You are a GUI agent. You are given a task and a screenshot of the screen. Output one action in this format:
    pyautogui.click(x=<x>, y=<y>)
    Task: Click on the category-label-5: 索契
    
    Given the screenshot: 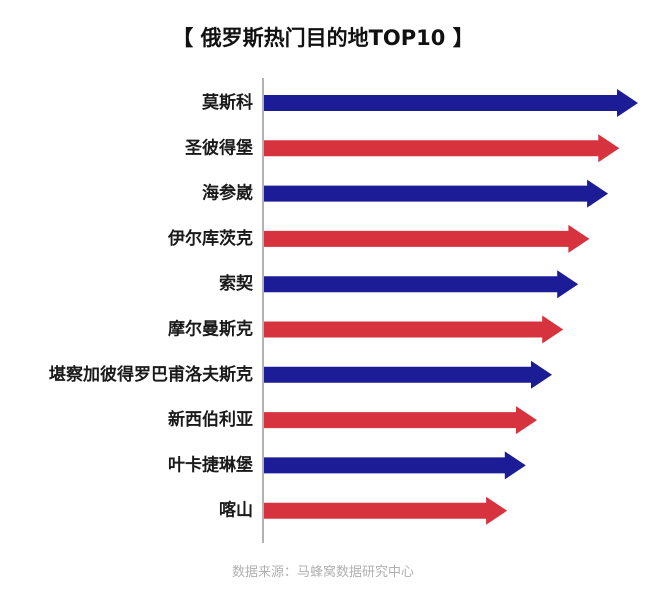 What is the action you would take?
    pyautogui.click(x=236, y=283)
    